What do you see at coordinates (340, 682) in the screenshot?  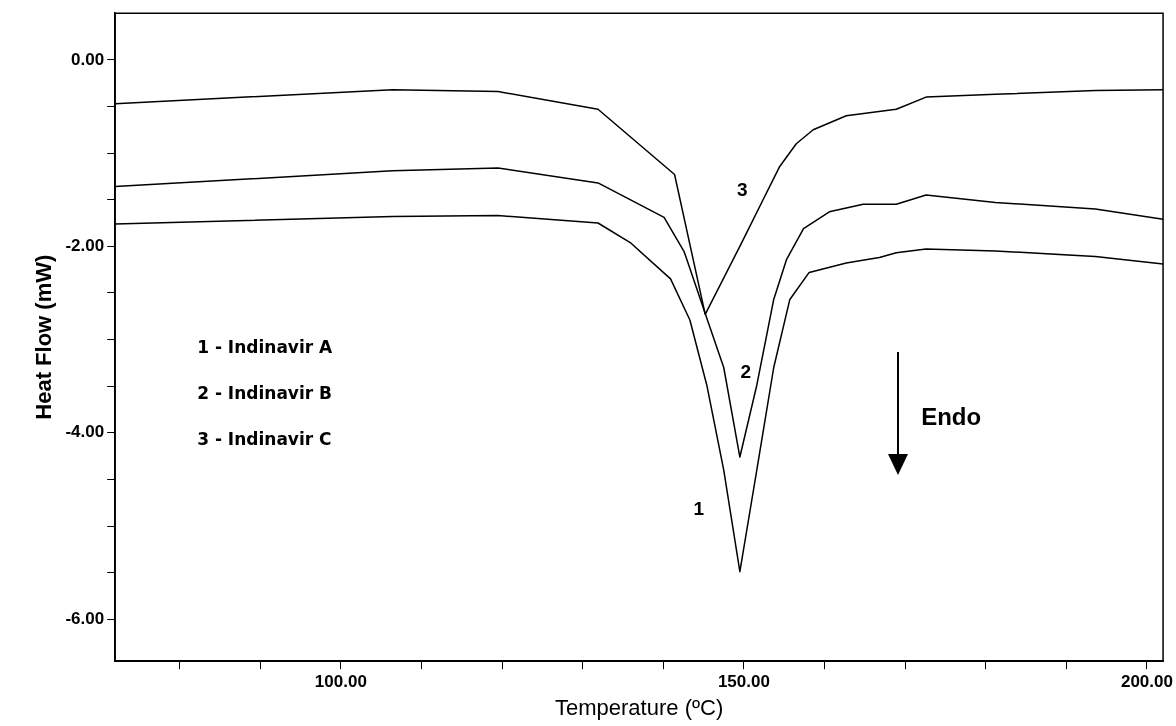 I see `x-tick-label: 100.00` at bounding box center [340, 682].